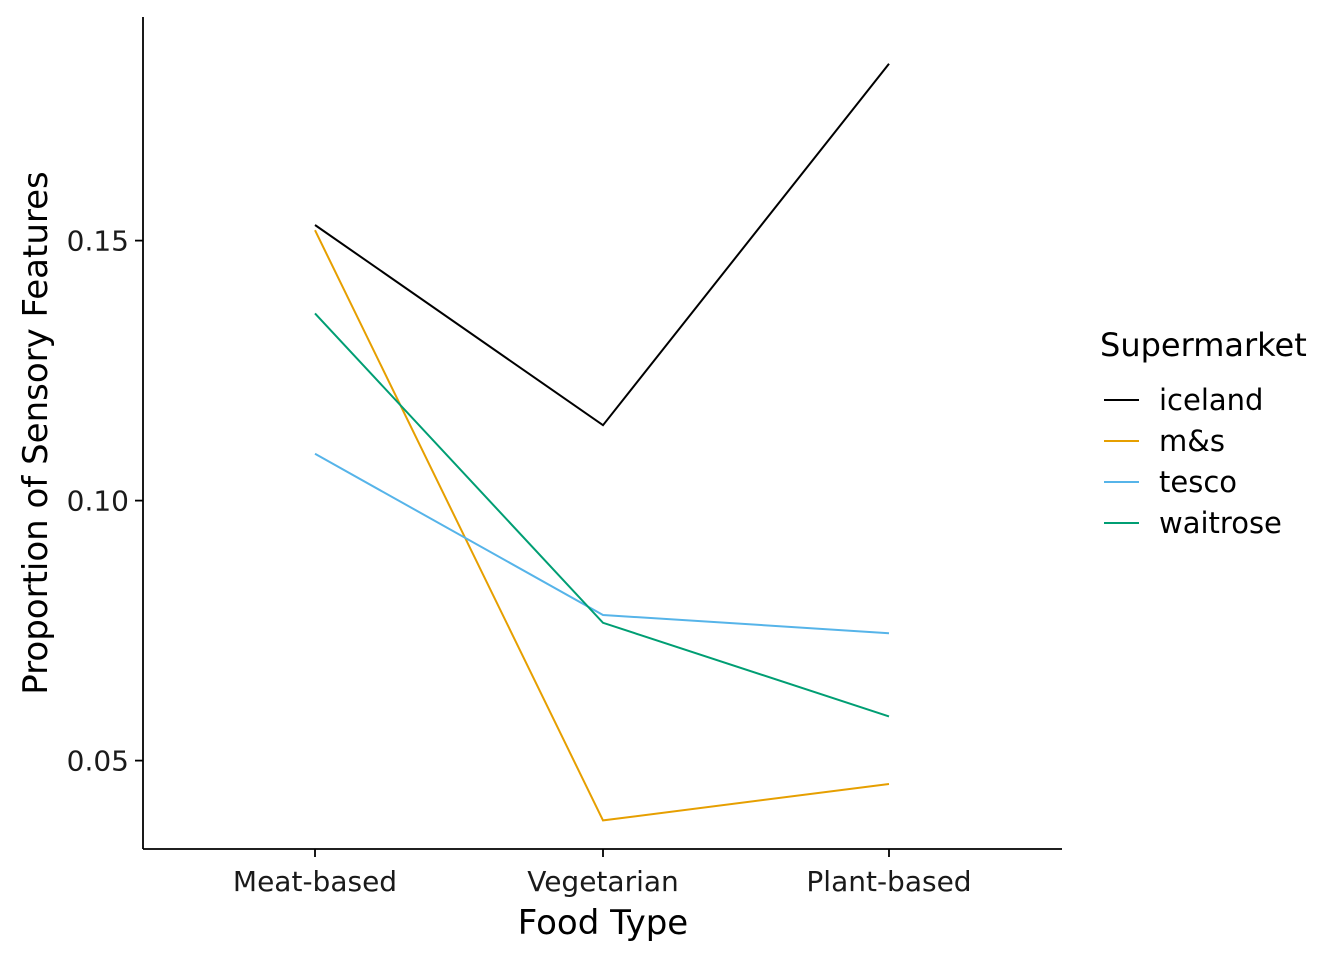 This screenshot has width=1344, height=960. I want to click on x-tick-label: Meat-based, so click(315, 881).